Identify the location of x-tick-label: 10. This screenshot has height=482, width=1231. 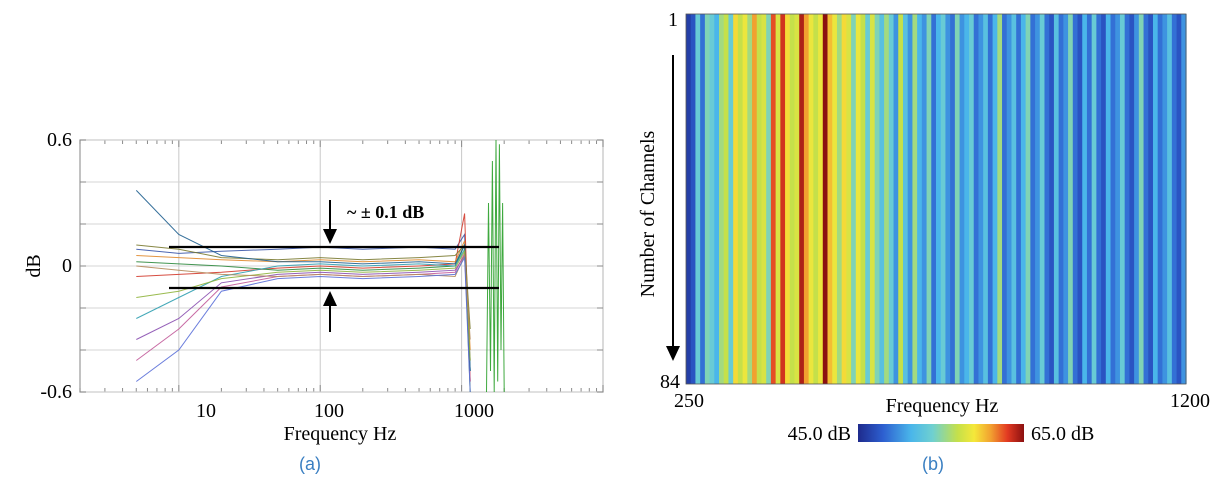
(206, 411).